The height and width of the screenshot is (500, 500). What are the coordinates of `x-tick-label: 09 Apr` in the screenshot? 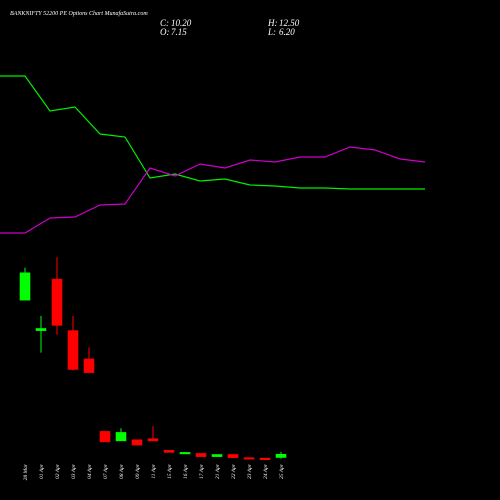 It's located at (138, 471).